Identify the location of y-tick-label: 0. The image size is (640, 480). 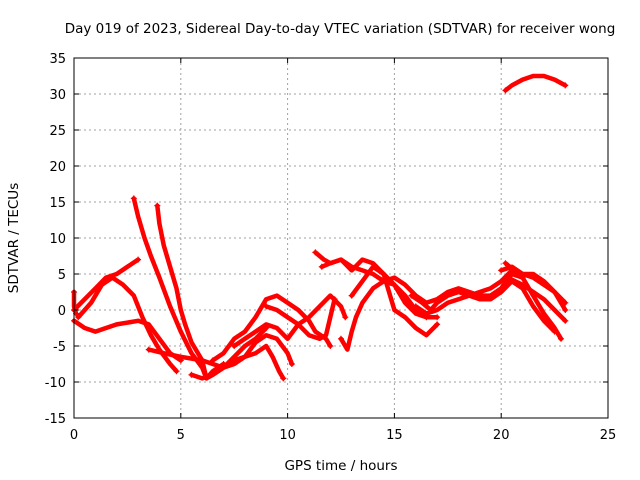
(62, 311).